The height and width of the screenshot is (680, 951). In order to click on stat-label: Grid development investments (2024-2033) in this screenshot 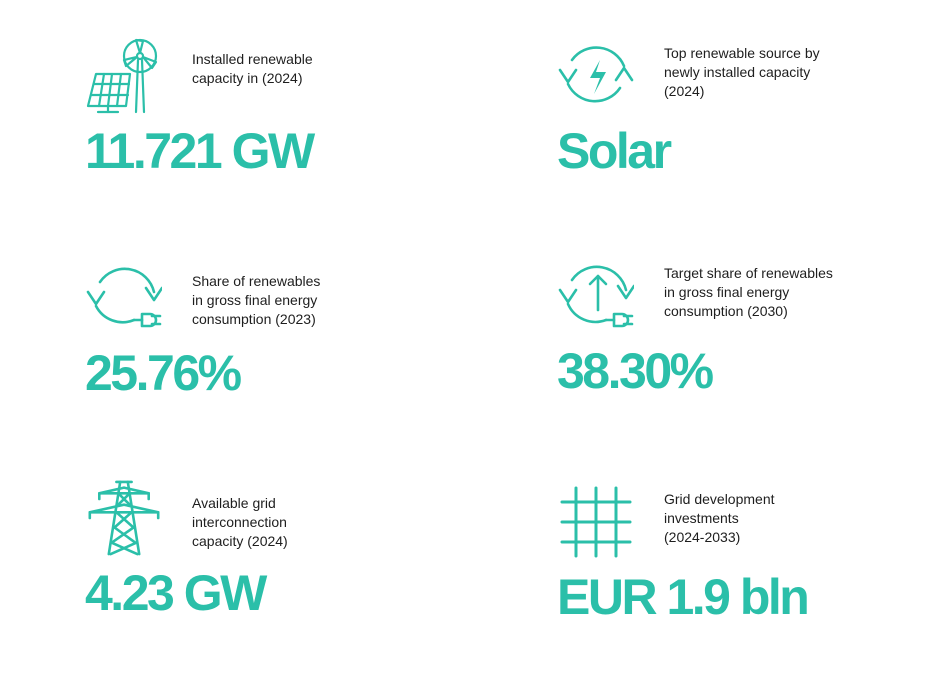, I will do `click(719, 518)`.